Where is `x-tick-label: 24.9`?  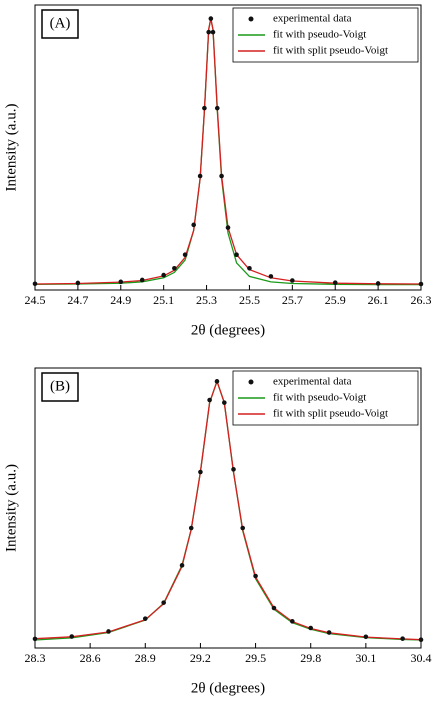 x-tick-label: 24.9 is located at coordinates (120, 300).